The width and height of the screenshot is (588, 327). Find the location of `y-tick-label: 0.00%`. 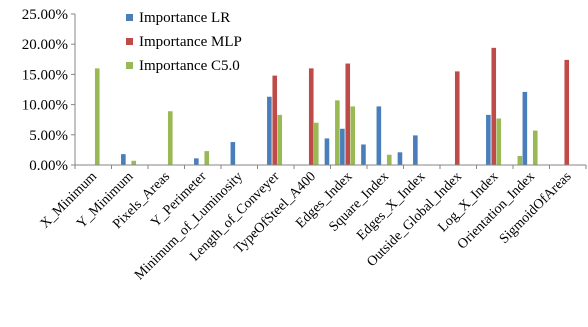

y-tick-label: 0.00% is located at coordinates (48, 166).